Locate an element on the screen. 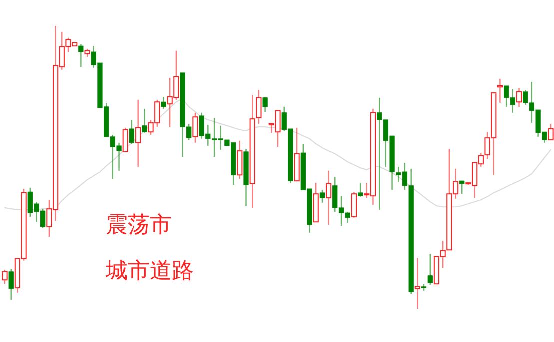  annotation: 震荡市 is located at coordinates (139, 225).